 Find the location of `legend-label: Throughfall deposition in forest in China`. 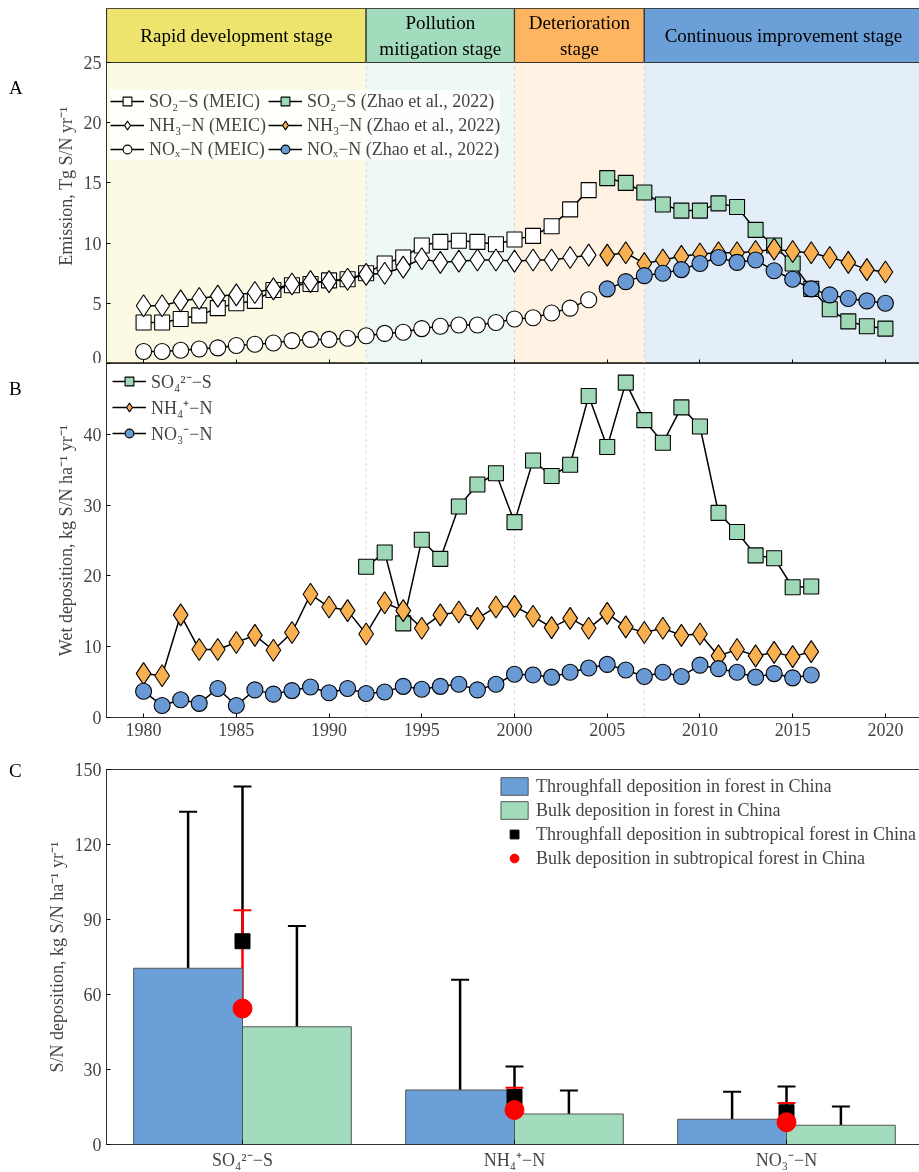

legend-label: Throughfall deposition in forest in China is located at coordinates (684, 786).